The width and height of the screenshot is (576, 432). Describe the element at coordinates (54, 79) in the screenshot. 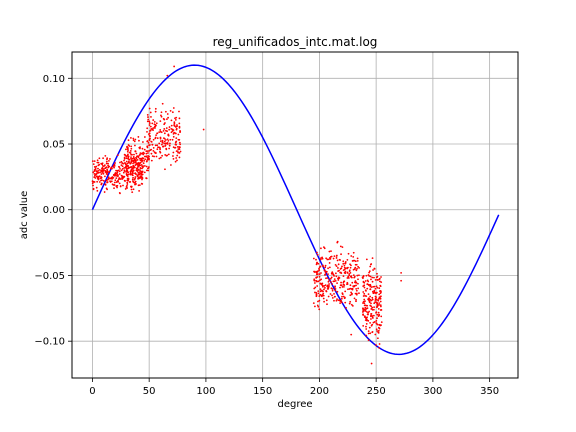

I see `y-tick-label: 0.10` at that location.